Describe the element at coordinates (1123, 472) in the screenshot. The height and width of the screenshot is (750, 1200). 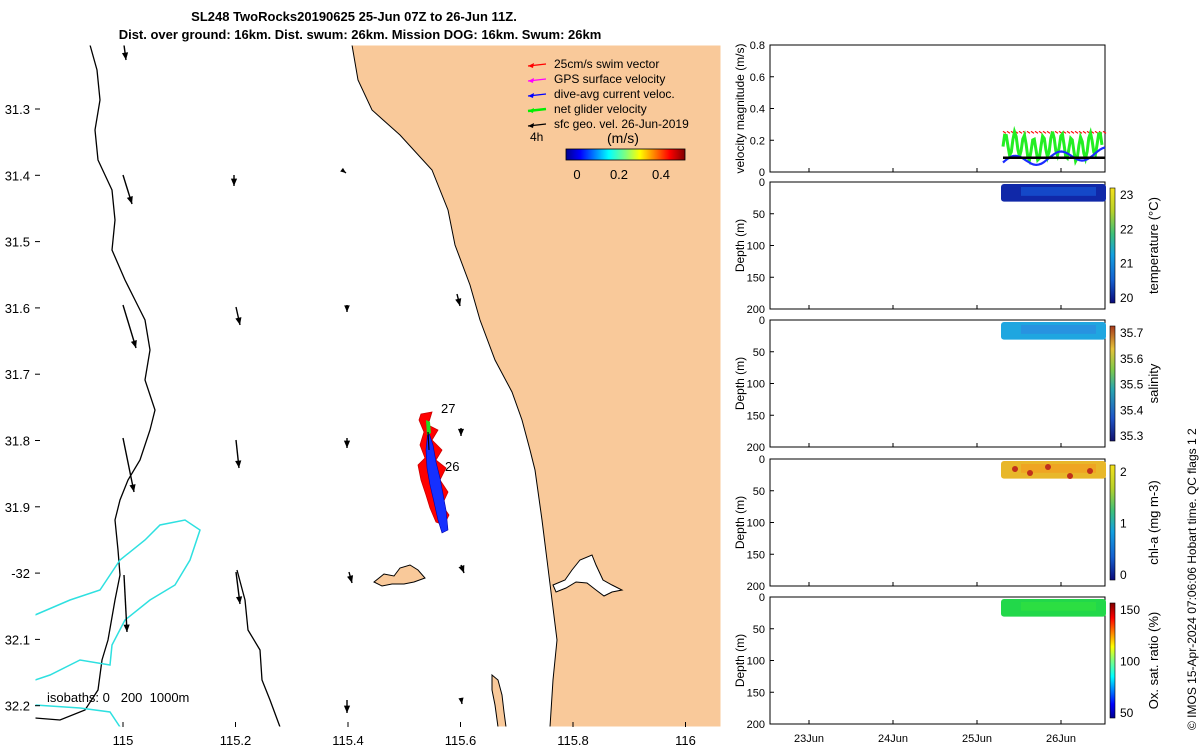
I see `colorbar-tick-label: 2` at that location.